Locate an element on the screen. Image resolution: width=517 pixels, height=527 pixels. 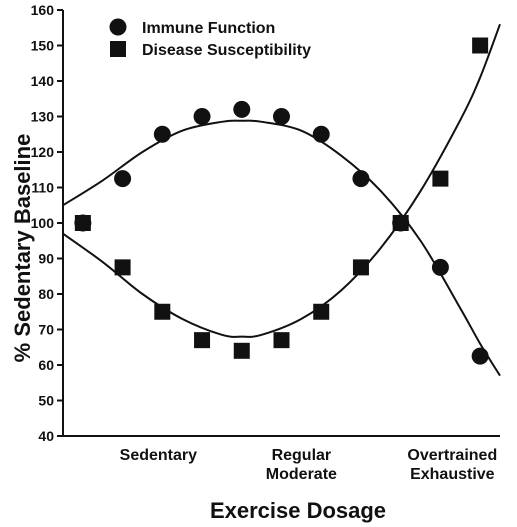
y-axis-title: % Sedentary Baseline is located at coordinates (22, 248).